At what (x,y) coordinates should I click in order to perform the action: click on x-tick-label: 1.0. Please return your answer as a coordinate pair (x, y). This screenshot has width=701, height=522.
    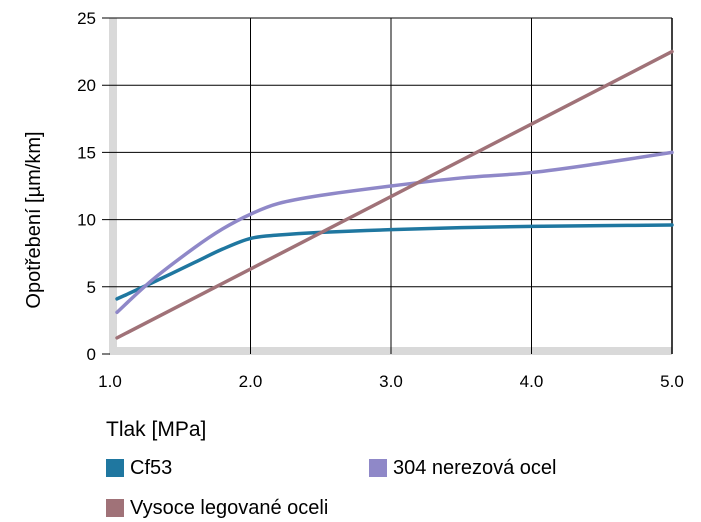
    Looking at the image, I should click on (110, 381).